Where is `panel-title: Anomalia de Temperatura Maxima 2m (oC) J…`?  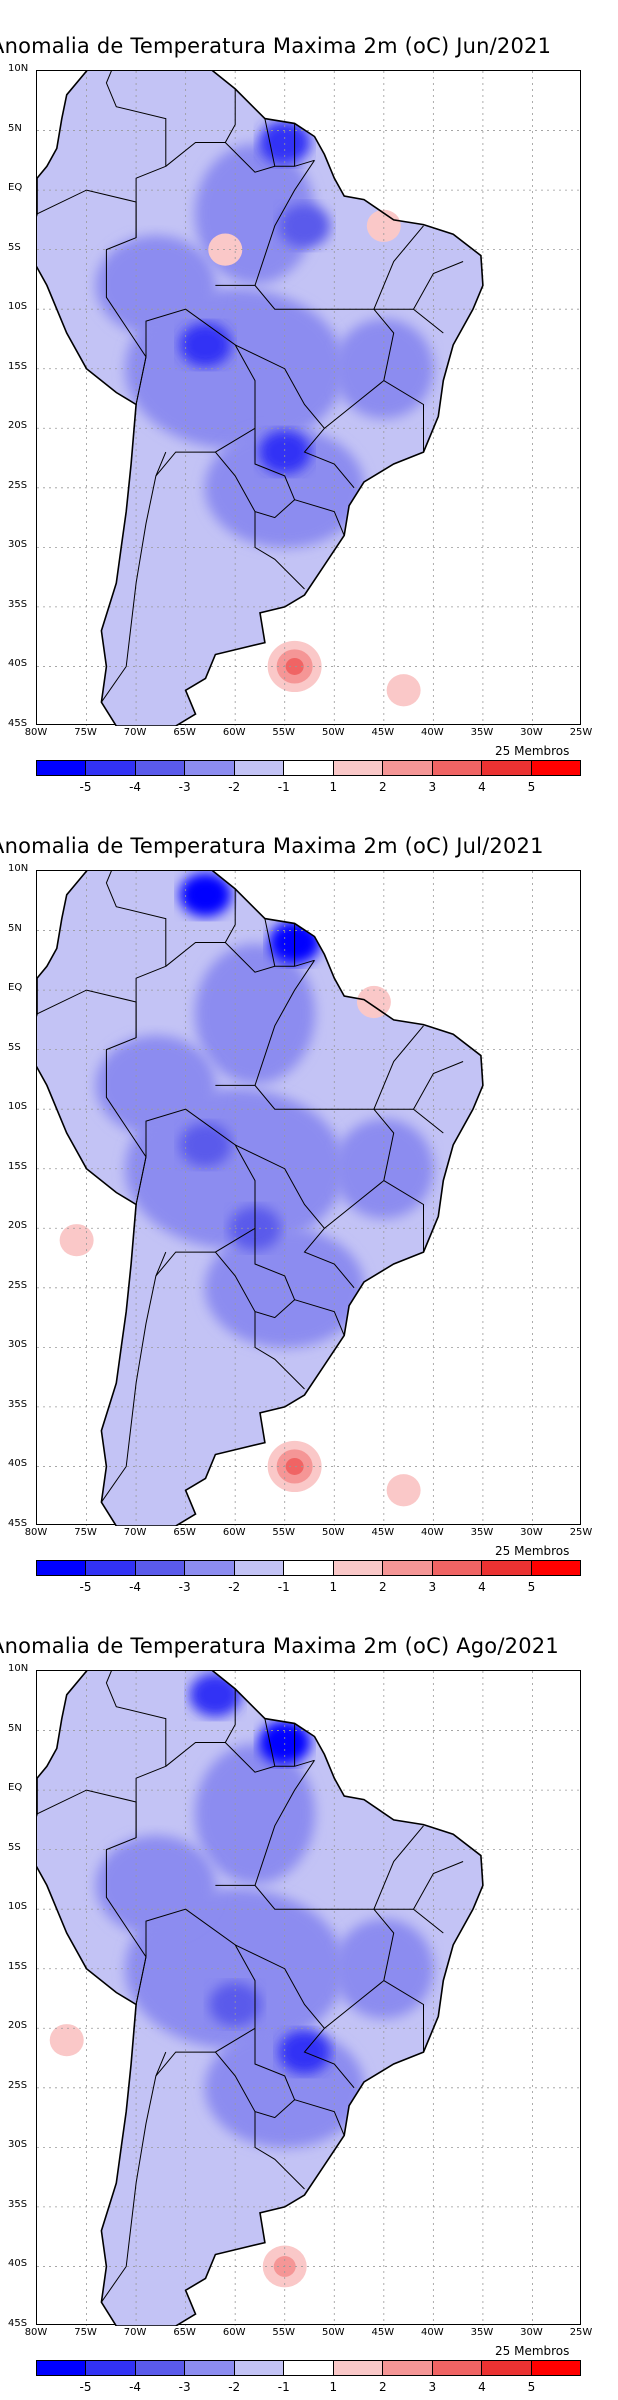
panel-title: Anomalia de Temperatura Maxima 2m (oC) J… is located at coordinates (276, 46).